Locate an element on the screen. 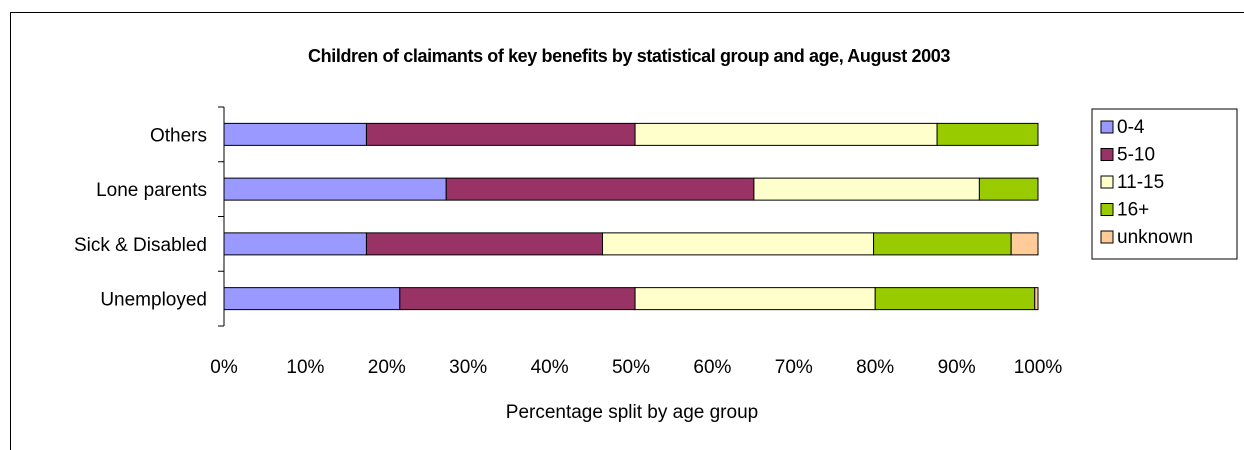  legend: 0-4 5-10 11-15 16+ unknown is located at coordinates (1164, 184).